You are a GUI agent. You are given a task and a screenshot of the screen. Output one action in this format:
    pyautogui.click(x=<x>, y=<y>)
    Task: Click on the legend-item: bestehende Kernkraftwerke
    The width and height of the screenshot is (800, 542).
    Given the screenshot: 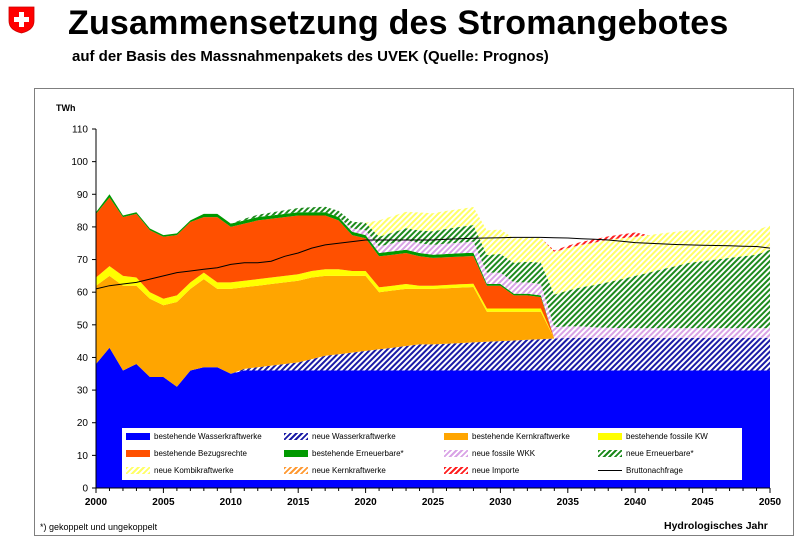 What is the action you would take?
    pyautogui.click(x=507, y=436)
    